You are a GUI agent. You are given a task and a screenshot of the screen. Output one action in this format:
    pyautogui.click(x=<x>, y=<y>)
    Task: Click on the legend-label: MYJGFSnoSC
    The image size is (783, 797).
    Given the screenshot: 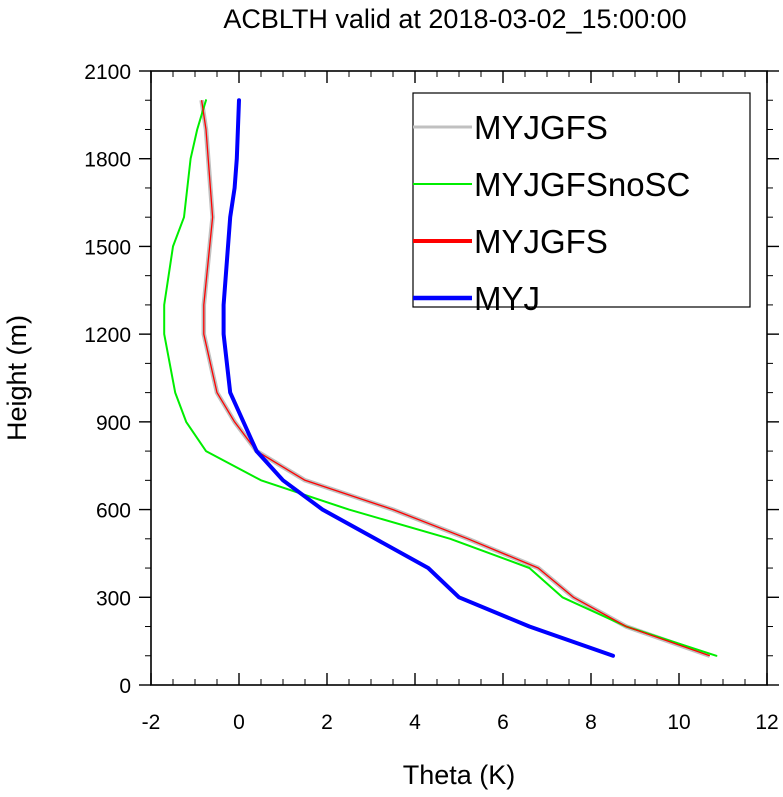 What is the action you would take?
    pyautogui.click(x=582, y=184)
    